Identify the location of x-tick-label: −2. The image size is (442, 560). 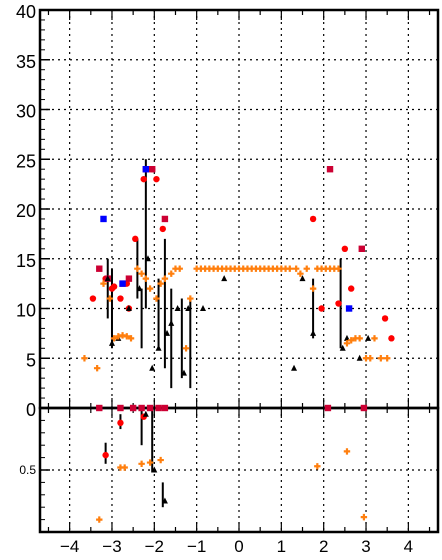
(154, 546).